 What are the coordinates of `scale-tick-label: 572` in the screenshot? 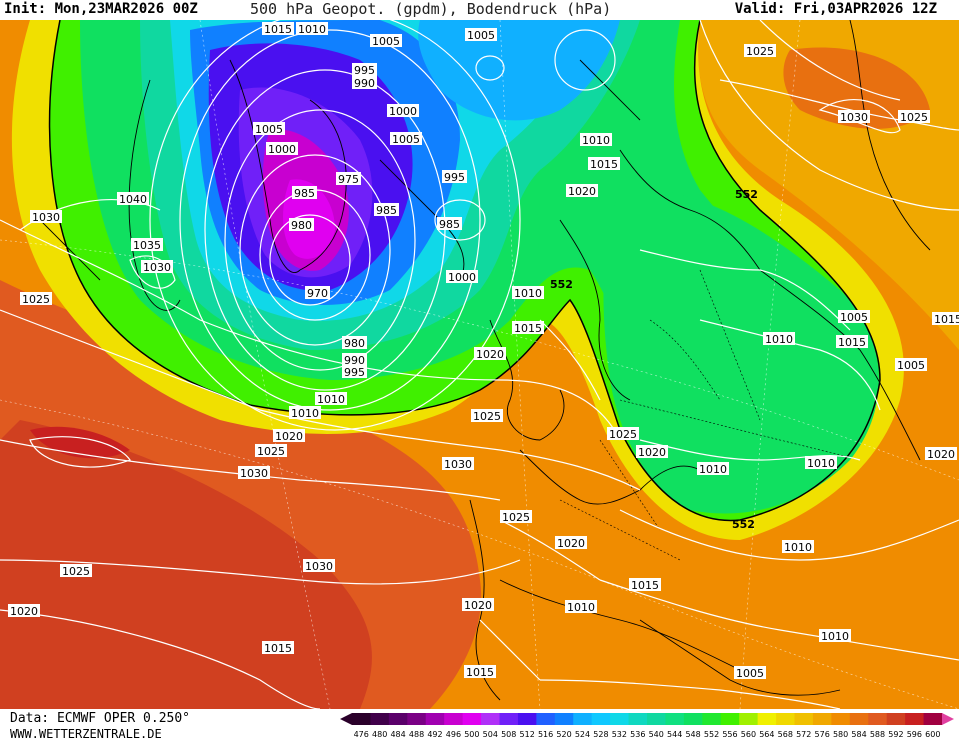 It's located at (803, 734).